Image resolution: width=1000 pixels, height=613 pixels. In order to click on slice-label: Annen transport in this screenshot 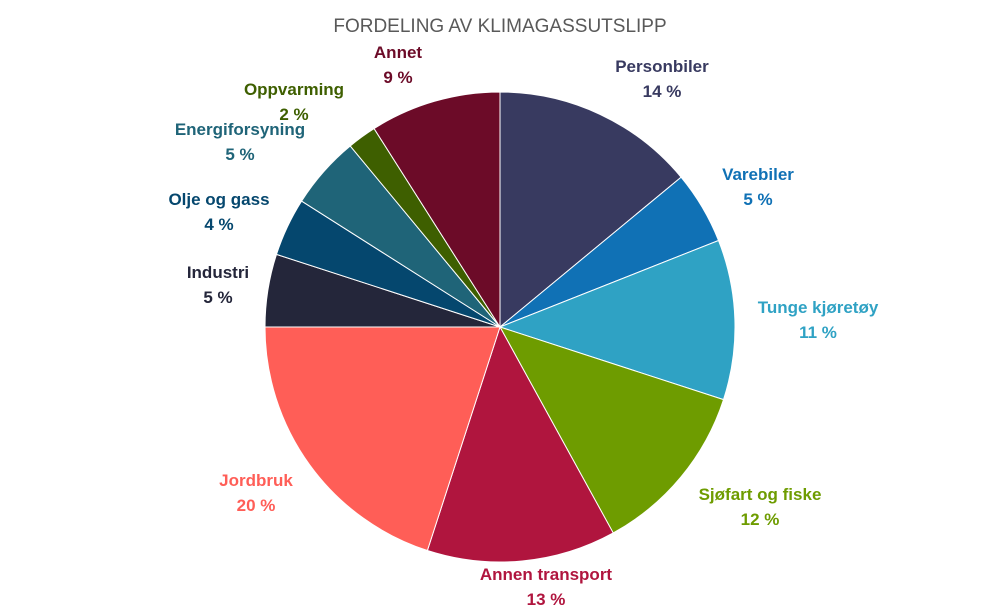, I will do `click(546, 574)`.